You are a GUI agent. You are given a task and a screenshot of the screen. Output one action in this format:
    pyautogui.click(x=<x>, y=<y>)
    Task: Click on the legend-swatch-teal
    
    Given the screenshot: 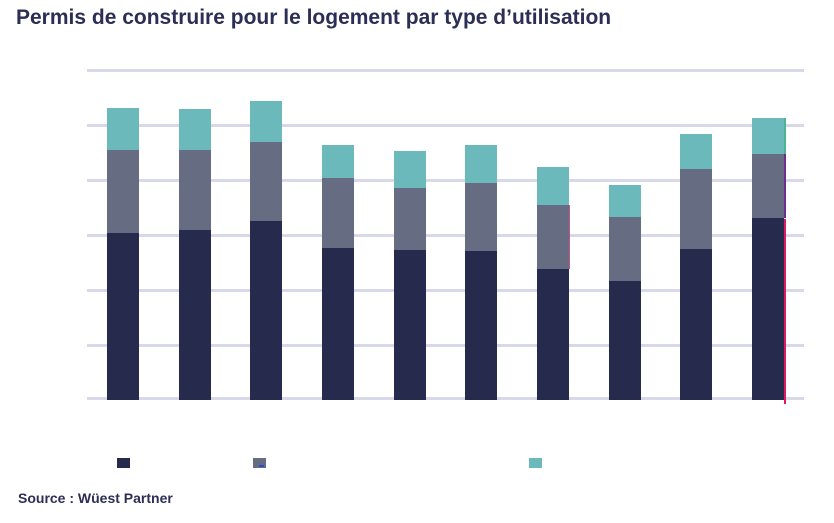 What is the action you would take?
    pyautogui.click(x=535, y=463)
    